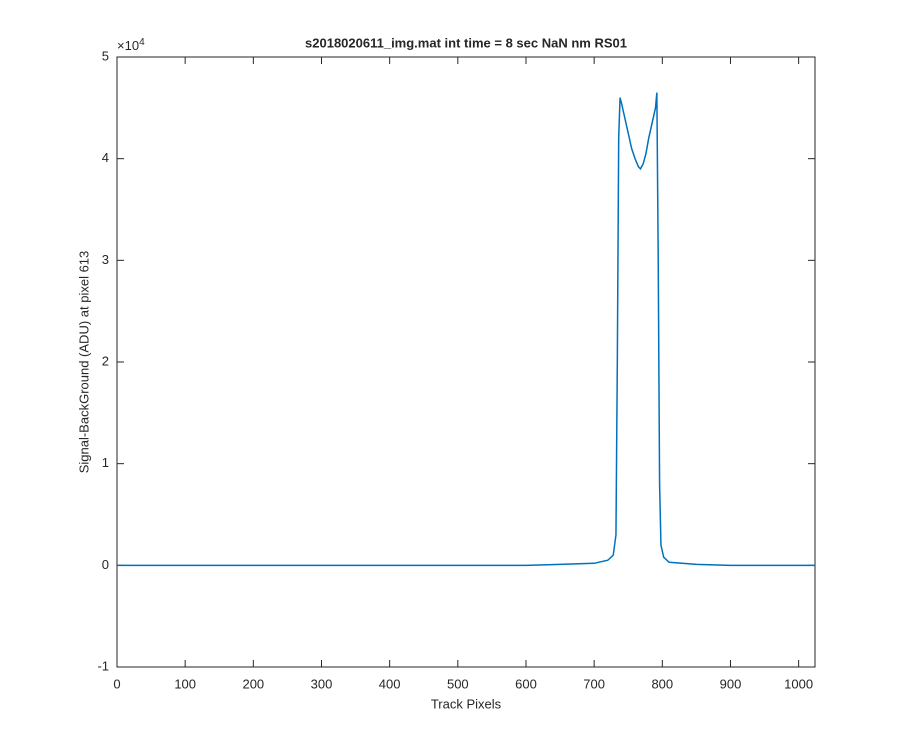 The image size is (900, 755). What do you see at coordinates (662, 683) in the screenshot?
I see `x-tick-label: 800` at bounding box center [662, 683].